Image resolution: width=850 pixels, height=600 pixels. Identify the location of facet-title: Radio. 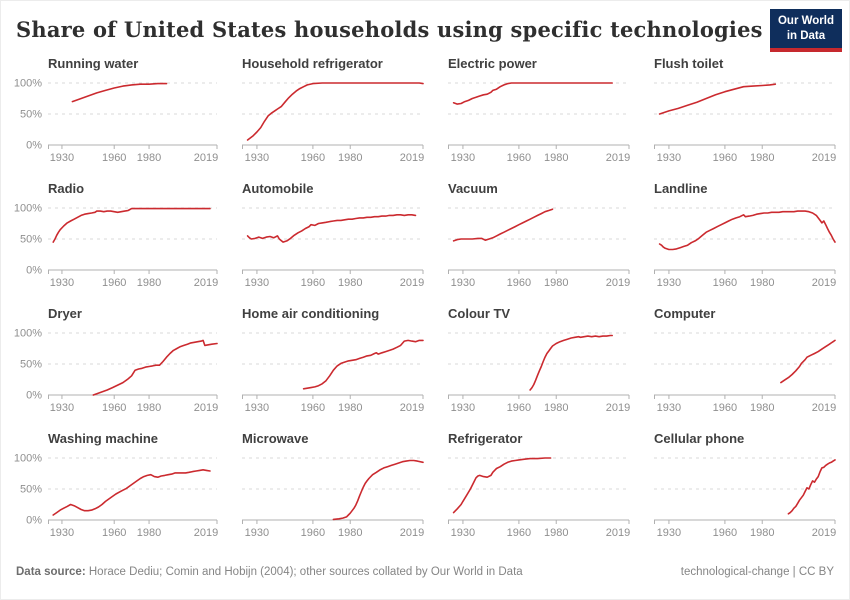
(66, 188).